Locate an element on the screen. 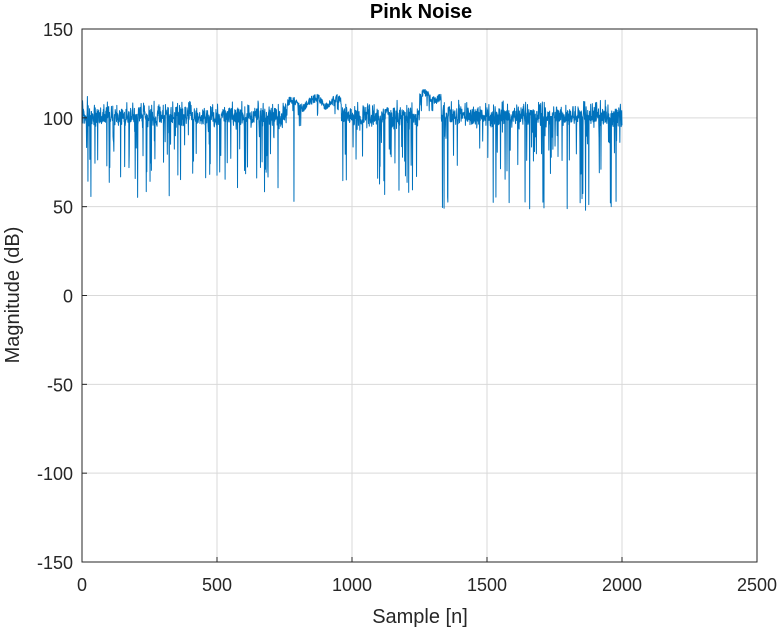  x-tick-label: 1500 is located at coordinates (487, 585).